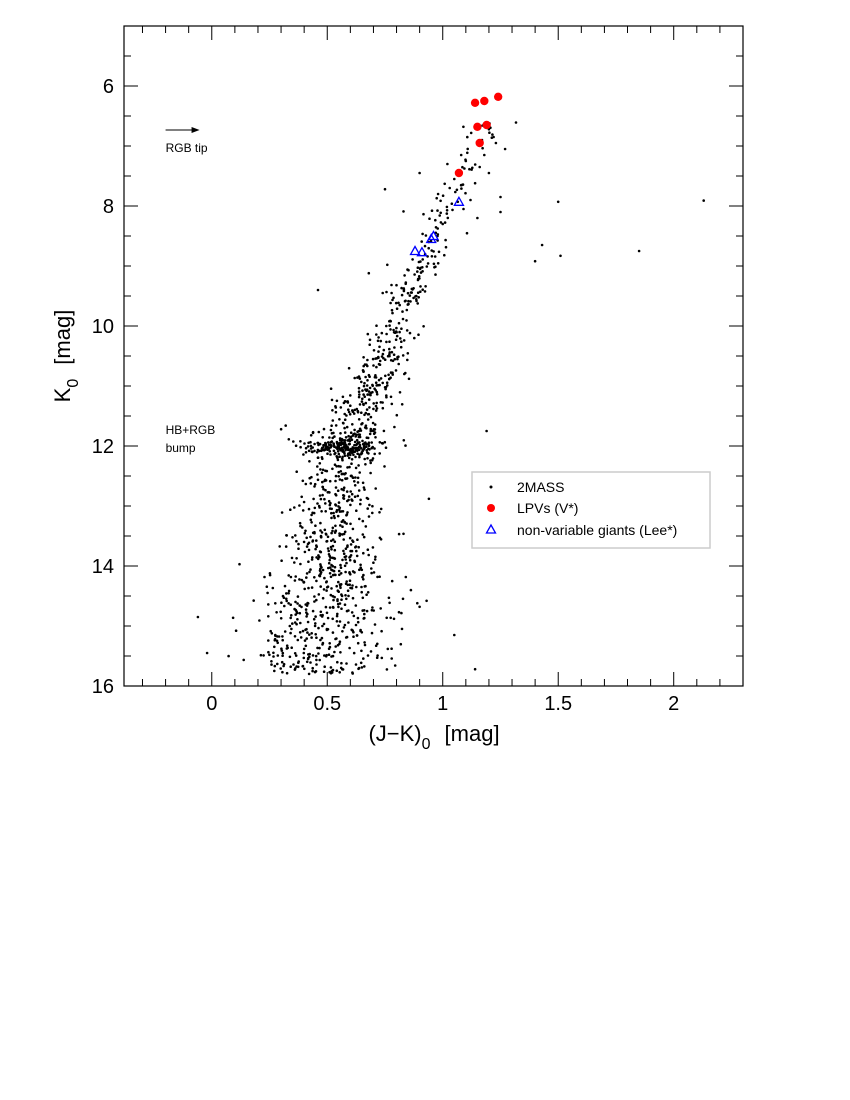 This screenshot has width=850, height=1100. I want to click on x-tick-label: 0.5, so click(327, 704).